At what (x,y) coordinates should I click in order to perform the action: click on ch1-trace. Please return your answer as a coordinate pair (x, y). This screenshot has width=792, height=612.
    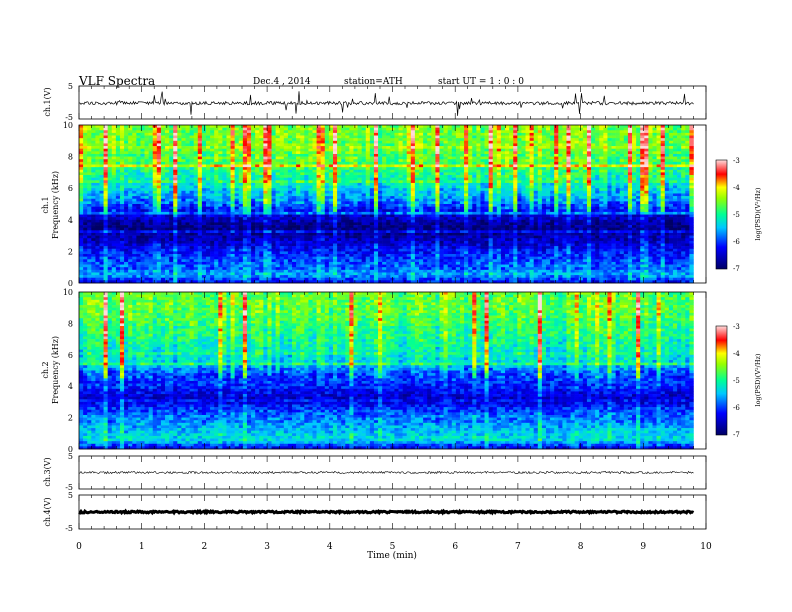
    Looking at the image, I should click on (386, 103).